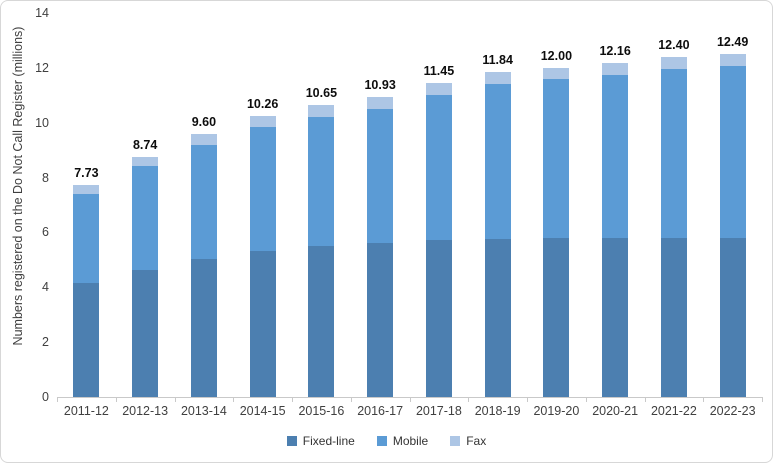 The height and width of the screenshot is (463, 773). What do you see at coordinates (410, 441) in the screenshot?
I see `legend-label-mobile: Mobile` at bounding box center [410, 441].